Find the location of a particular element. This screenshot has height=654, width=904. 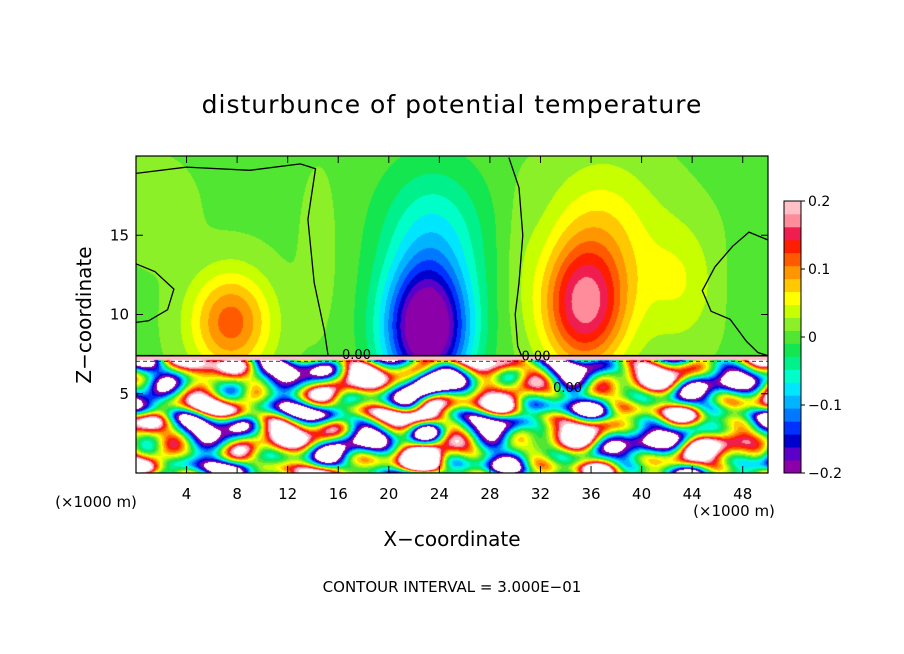

y-axis-label: Z−coordinate is located at coordinates (84, 314).